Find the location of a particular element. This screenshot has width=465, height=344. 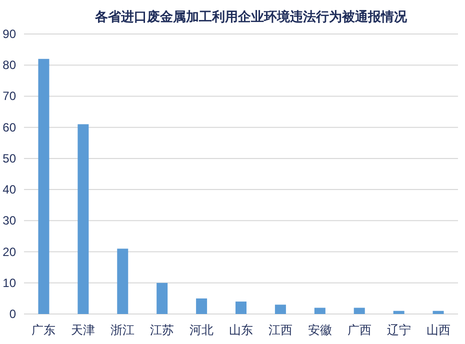

x-tick-label: 江苏 is located at coordinates (162, 330).